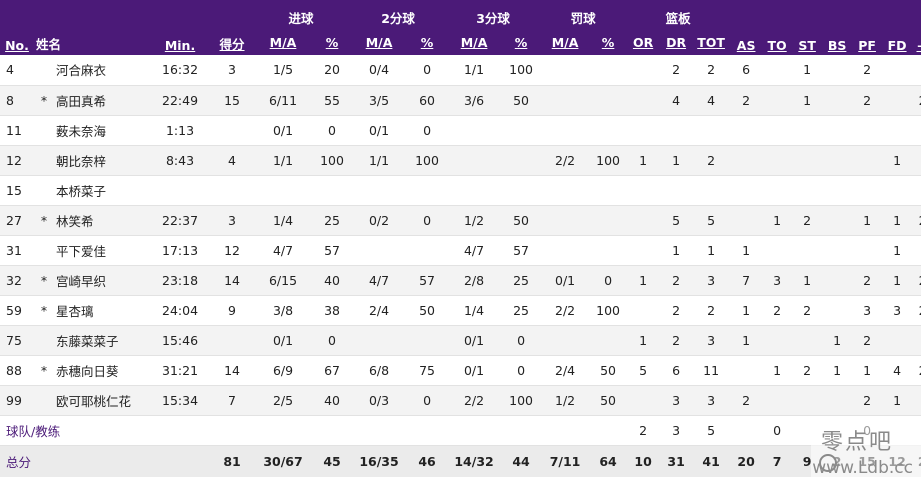 The height and width of the screenshot is (482, 921). I want to click on player-no: 88, so click(17, 370).